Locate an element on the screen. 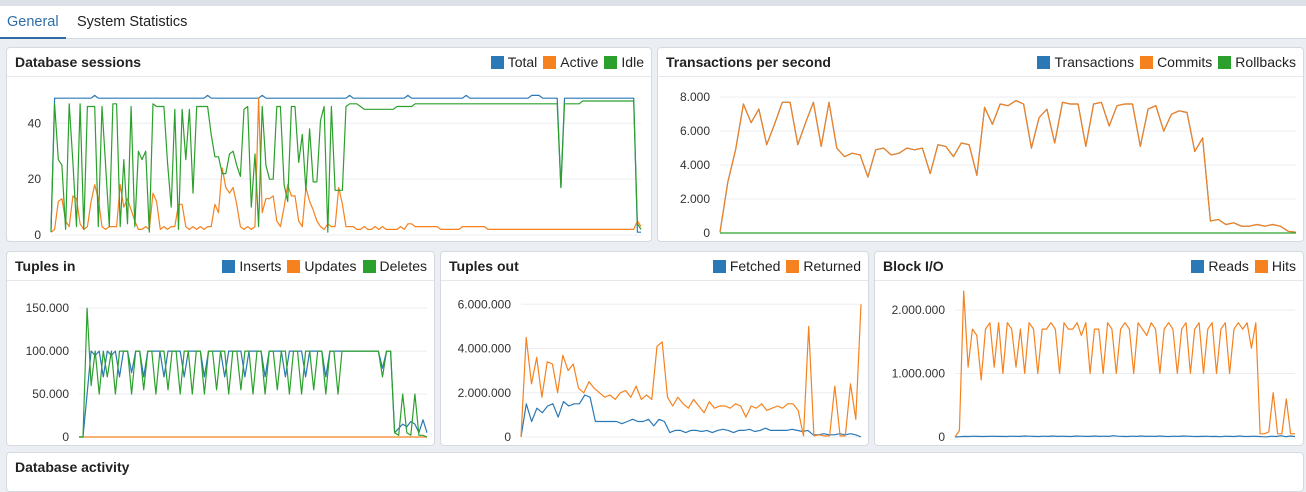 This screenshot has width=1306, height=492. legend-swatch-reads is located at coordinates (1198, 266).